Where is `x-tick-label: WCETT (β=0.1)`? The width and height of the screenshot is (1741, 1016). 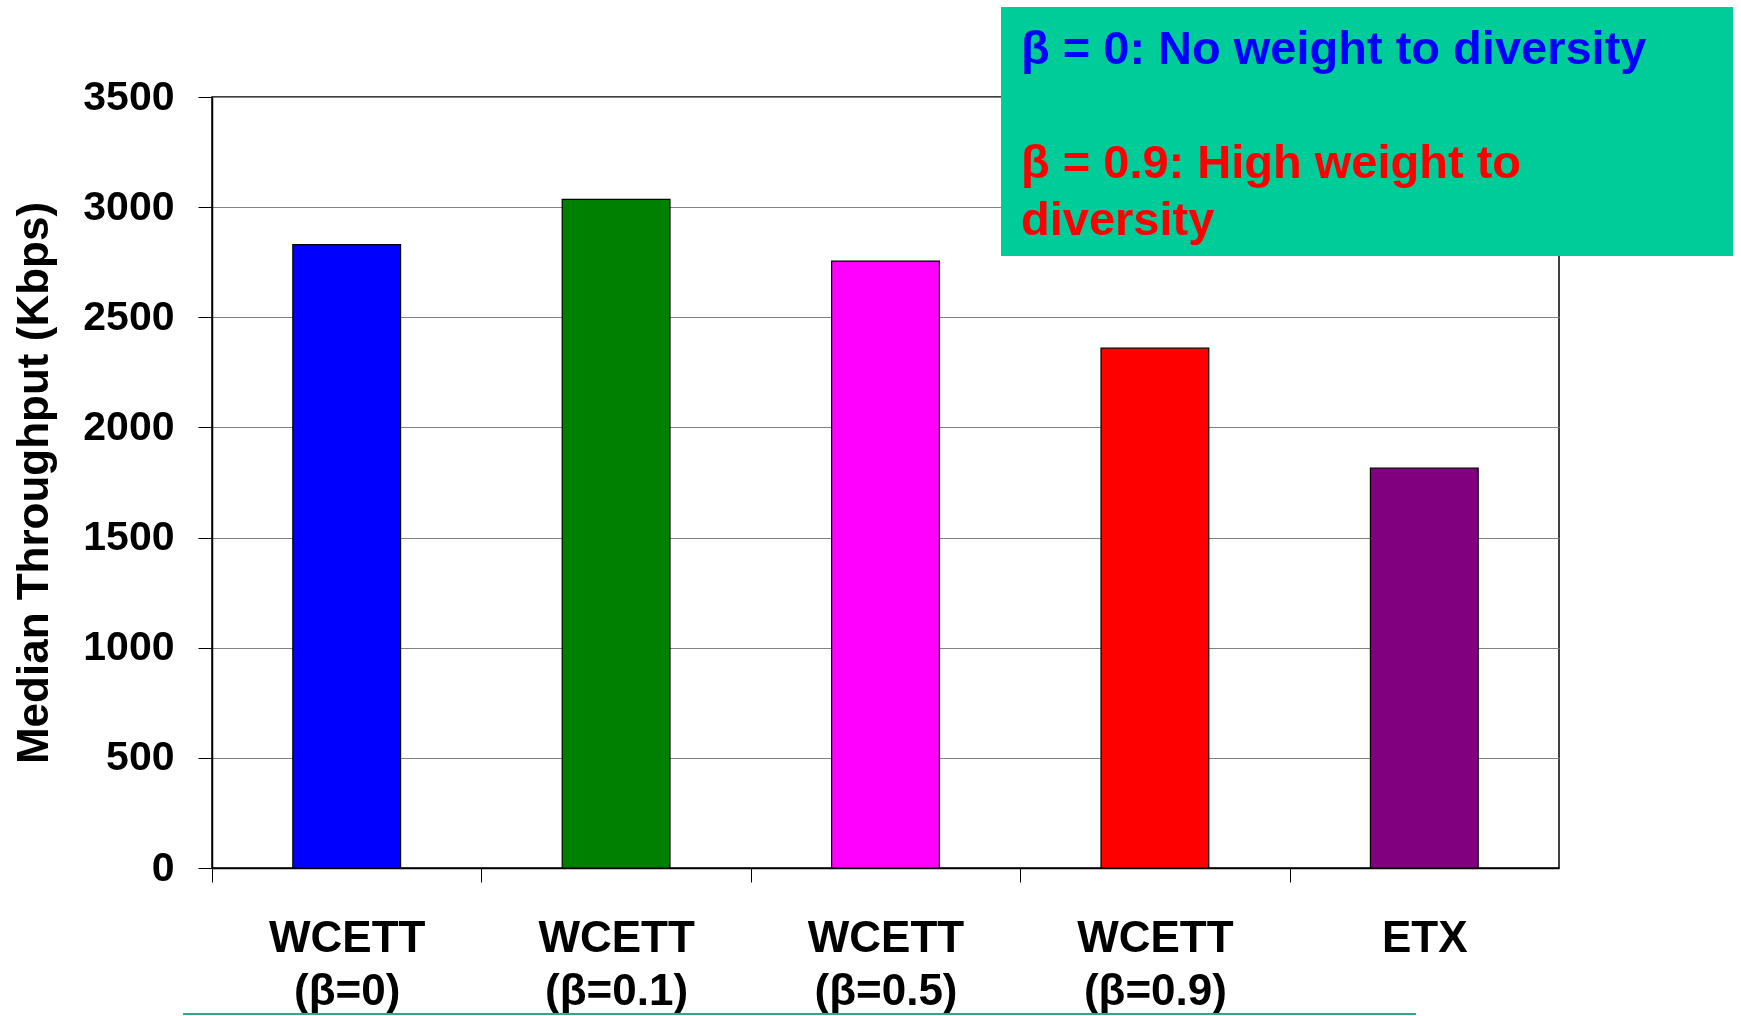 x-tick-label: WCETT (β=0.1) is located at coordinates (616, 962).